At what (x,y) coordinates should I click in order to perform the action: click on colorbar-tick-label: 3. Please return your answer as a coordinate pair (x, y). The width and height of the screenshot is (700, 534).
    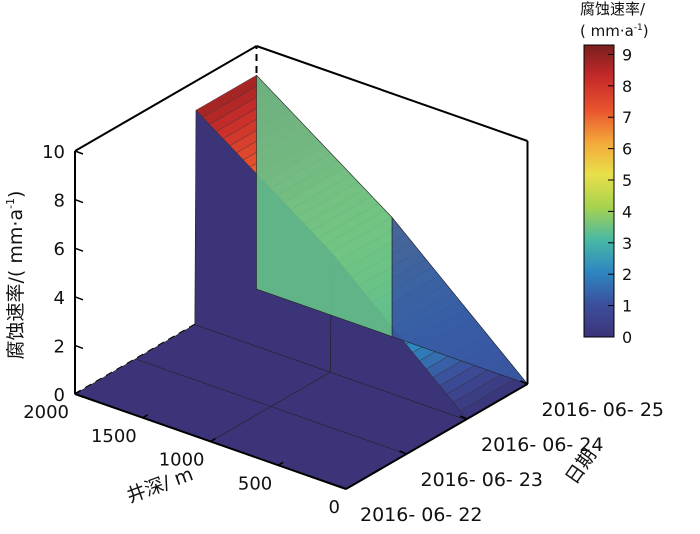
    Looking at the image, I should click on (627, 243).